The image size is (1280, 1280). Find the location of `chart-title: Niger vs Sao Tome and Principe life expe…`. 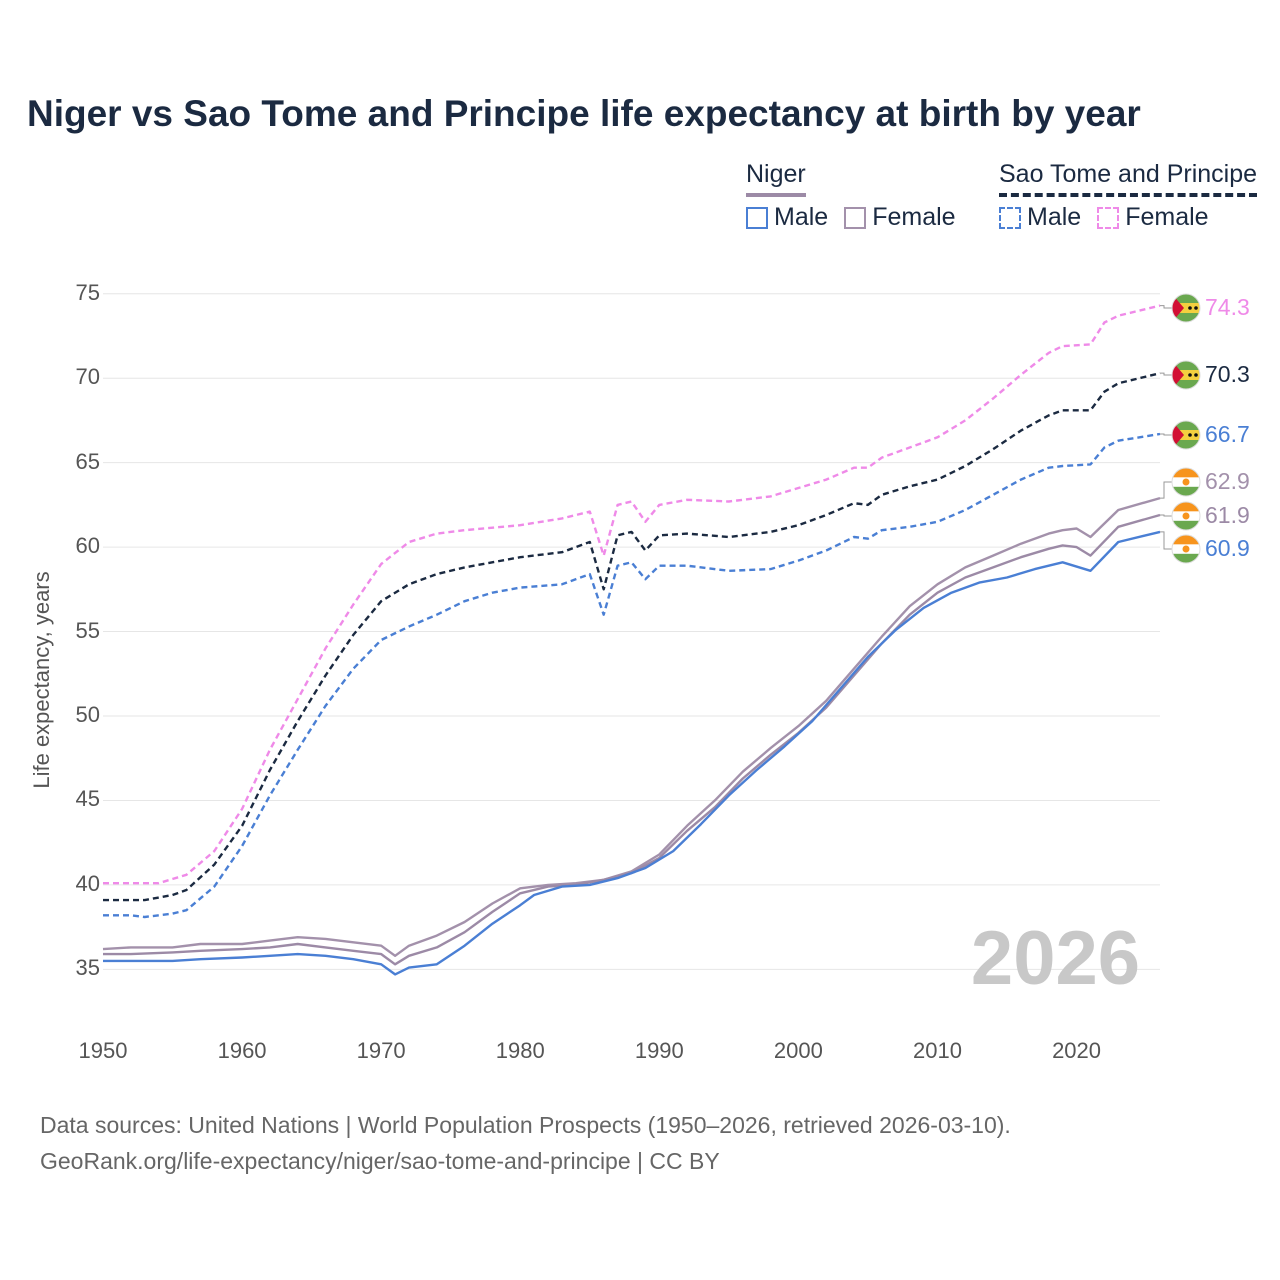

chart-title: Niger vs Sao Tome and Principe life expe… is located at coordinates (584, 113).